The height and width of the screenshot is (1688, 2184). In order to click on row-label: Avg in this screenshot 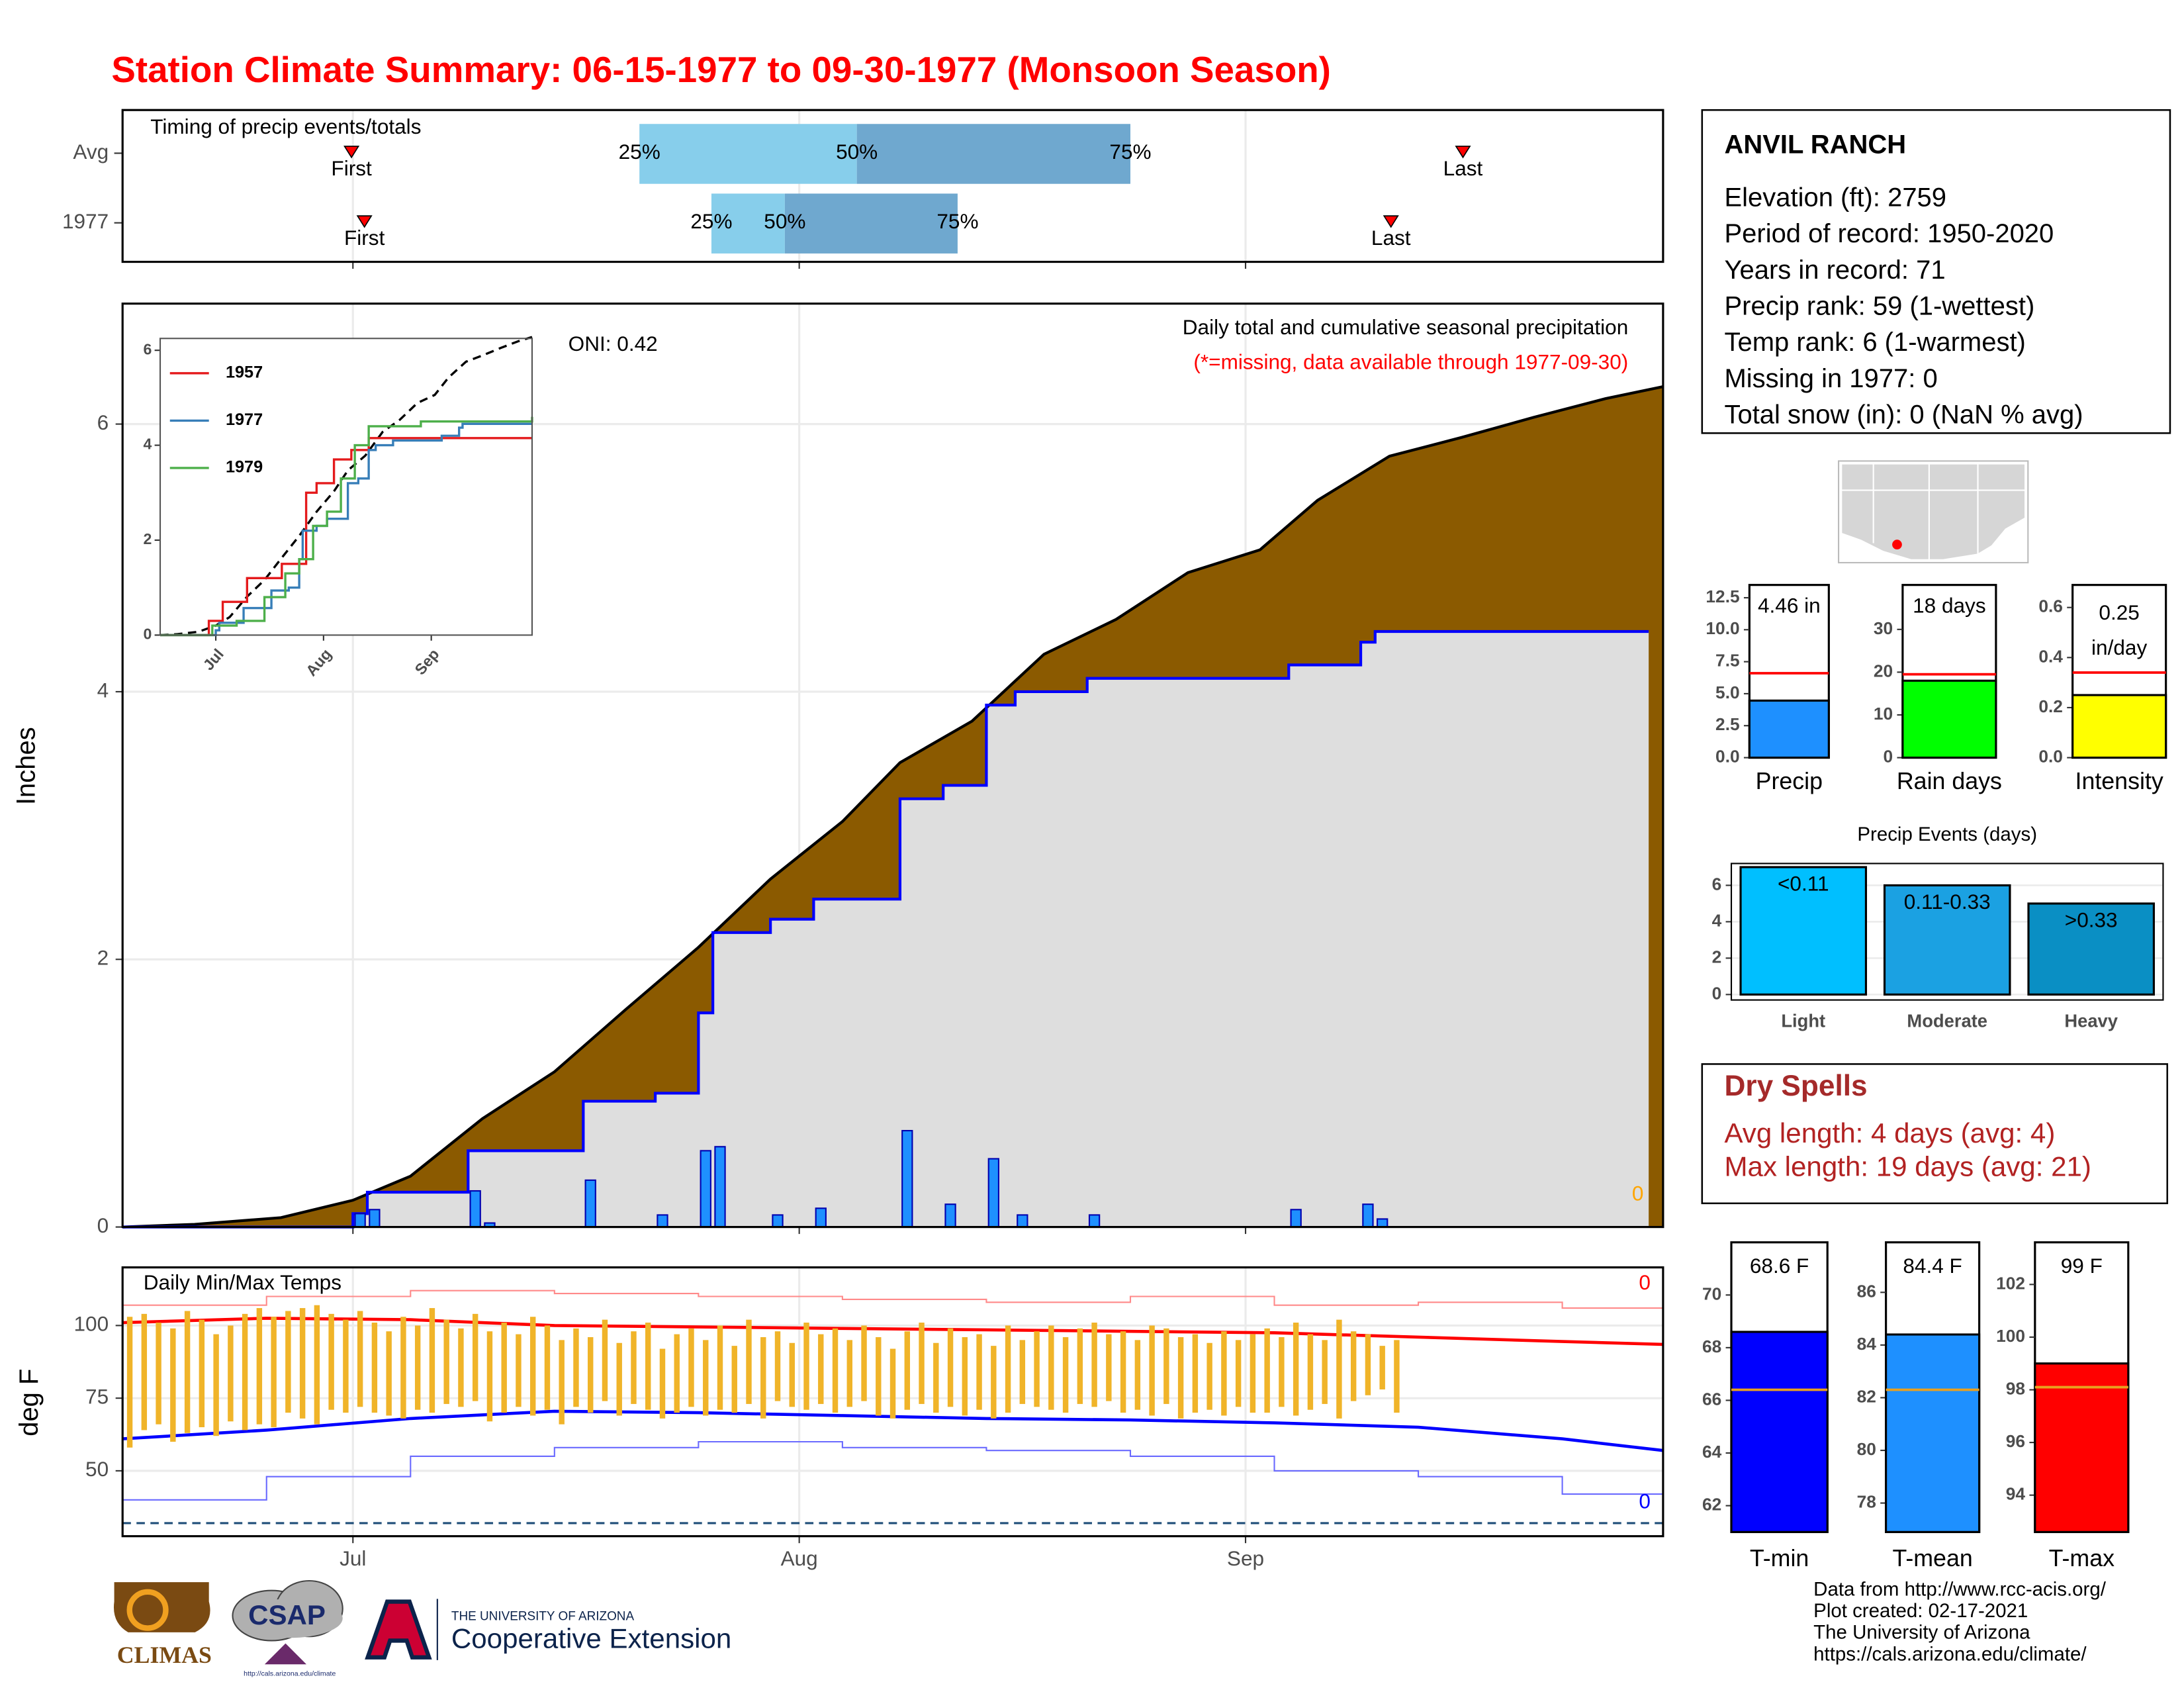, I will do `click(91, 152)`.